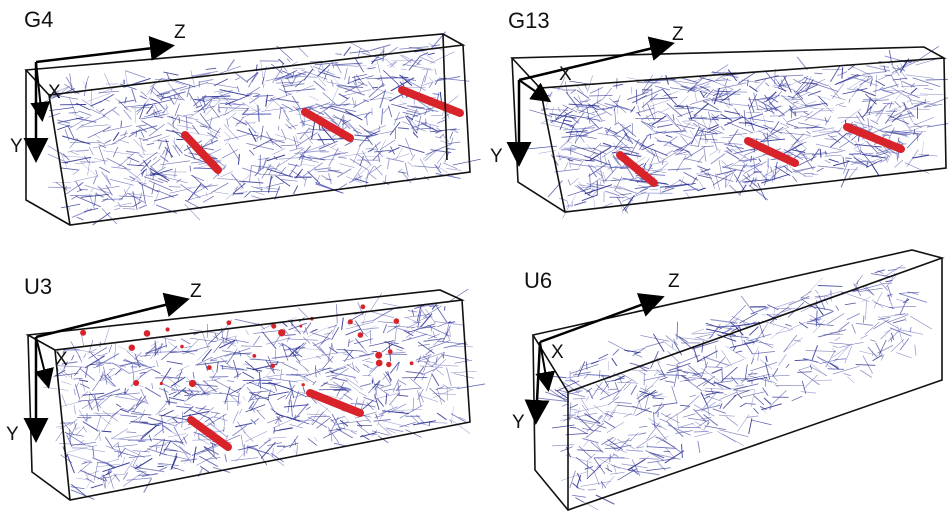 The image size is (948, 512). I want to click on panel-title: U6, so click(538, 280).